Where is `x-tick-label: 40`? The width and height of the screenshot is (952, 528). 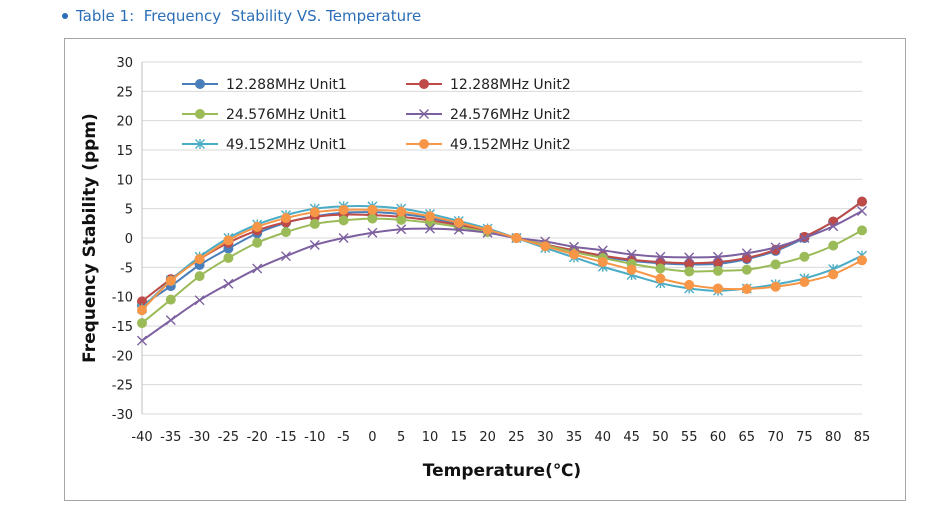 x-tick-label: 40 is located at coordinates (603, 437).